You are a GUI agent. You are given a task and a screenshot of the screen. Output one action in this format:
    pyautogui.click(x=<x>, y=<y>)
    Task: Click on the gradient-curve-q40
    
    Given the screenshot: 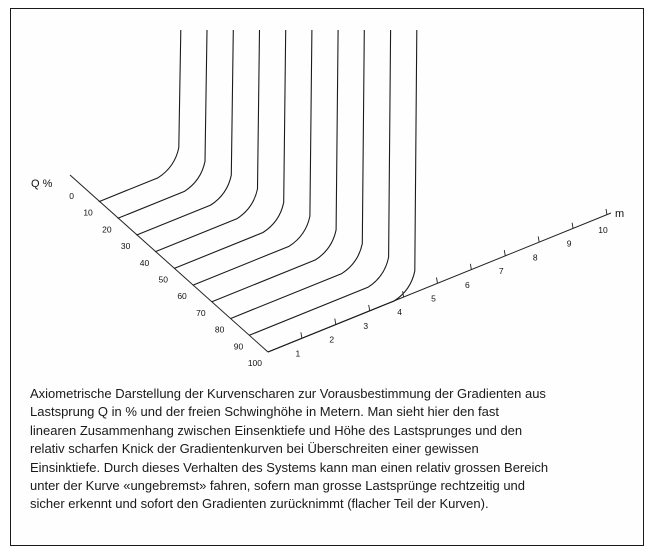 What is the action you would take?
    pyautogui.click(x=207, y=141)
    